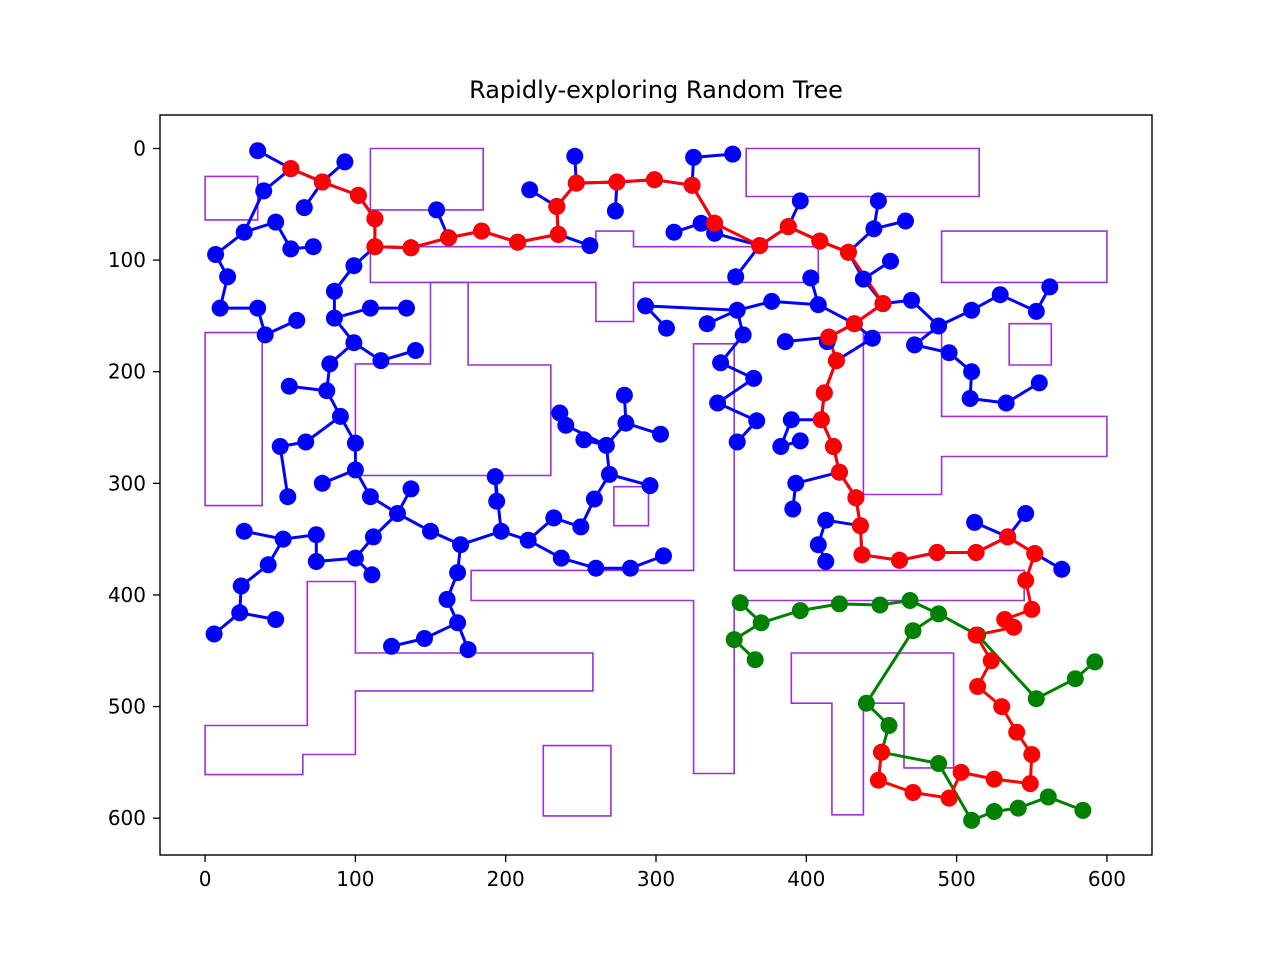 This screenshot has width=1280, height=960. Describe the element at coordinates (506, 879) in the screenshot. I see `x-tick-label: 200` at that location.